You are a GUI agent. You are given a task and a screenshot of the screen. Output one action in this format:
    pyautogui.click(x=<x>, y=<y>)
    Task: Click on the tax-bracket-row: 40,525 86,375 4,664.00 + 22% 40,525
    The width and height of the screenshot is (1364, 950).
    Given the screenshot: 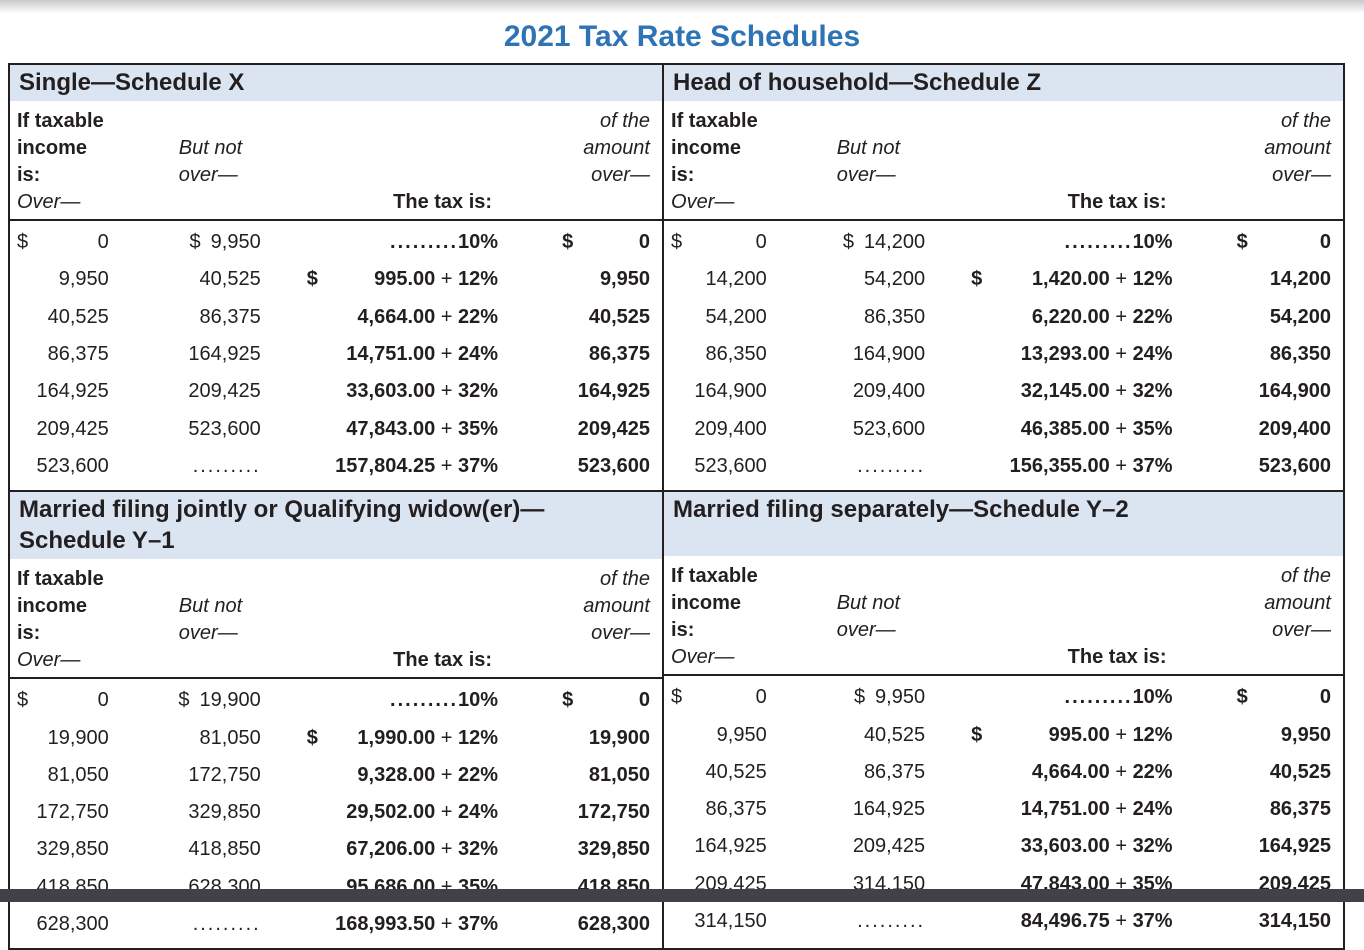 What is the action you would take?
    pyautogui.click(x=1001, y=772)
    